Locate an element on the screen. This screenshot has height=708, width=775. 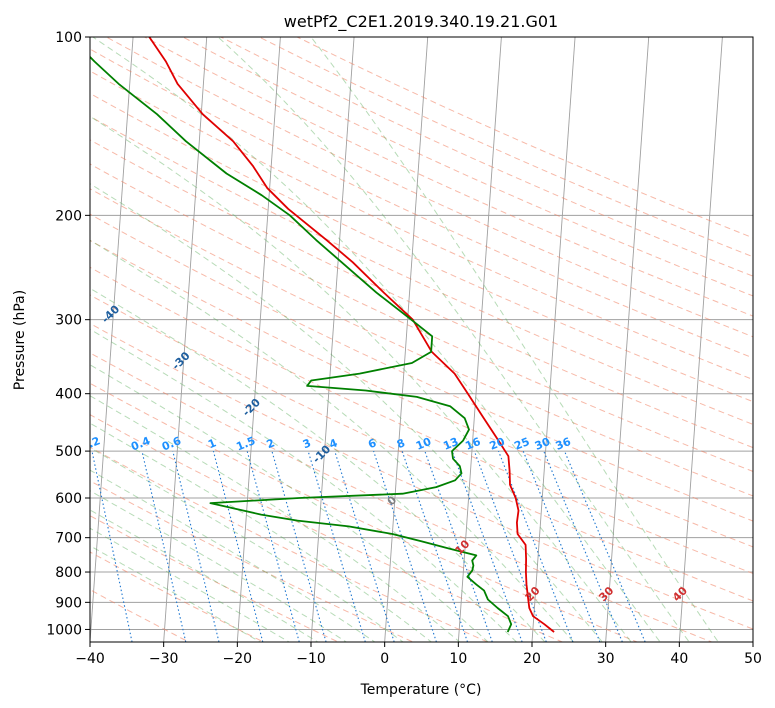
y-tick-label: 600 is located at coordinates (68, 499).